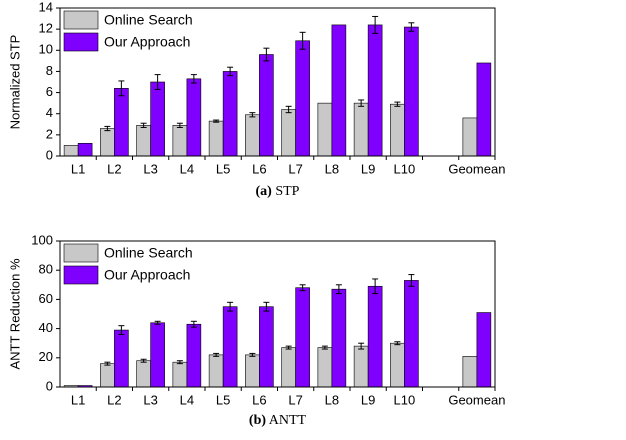  I want to click on caption: (b) ANTT, so click(278, 420).